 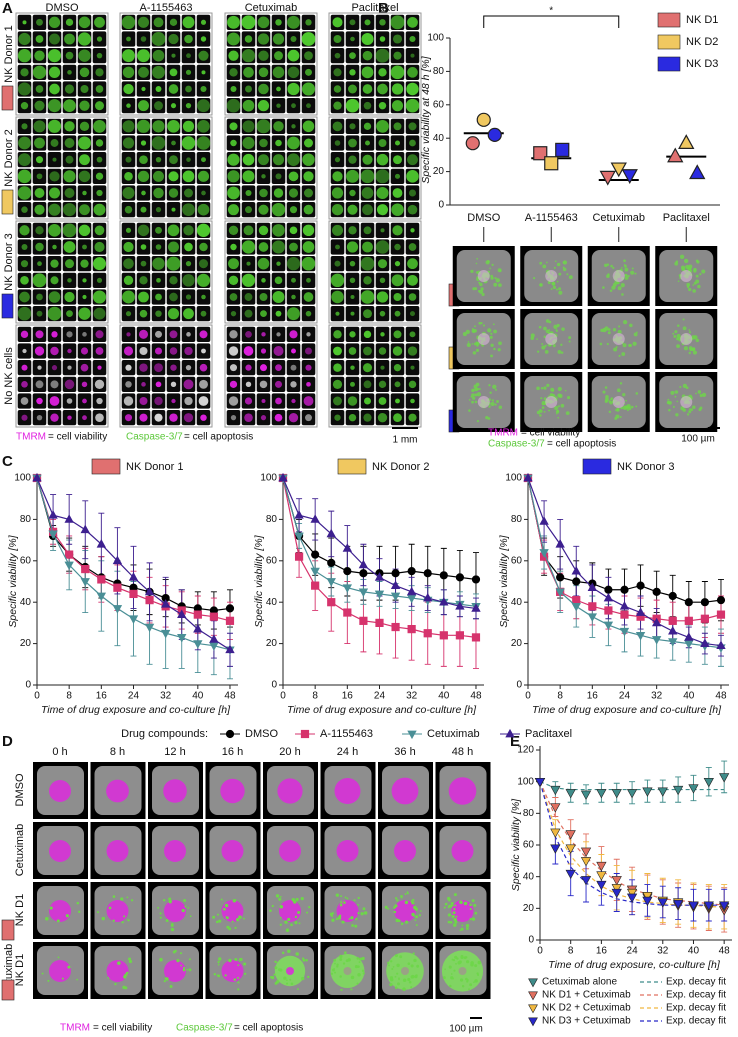 I want to click on legend-label: A-1155463, so click(x=346, y=734).